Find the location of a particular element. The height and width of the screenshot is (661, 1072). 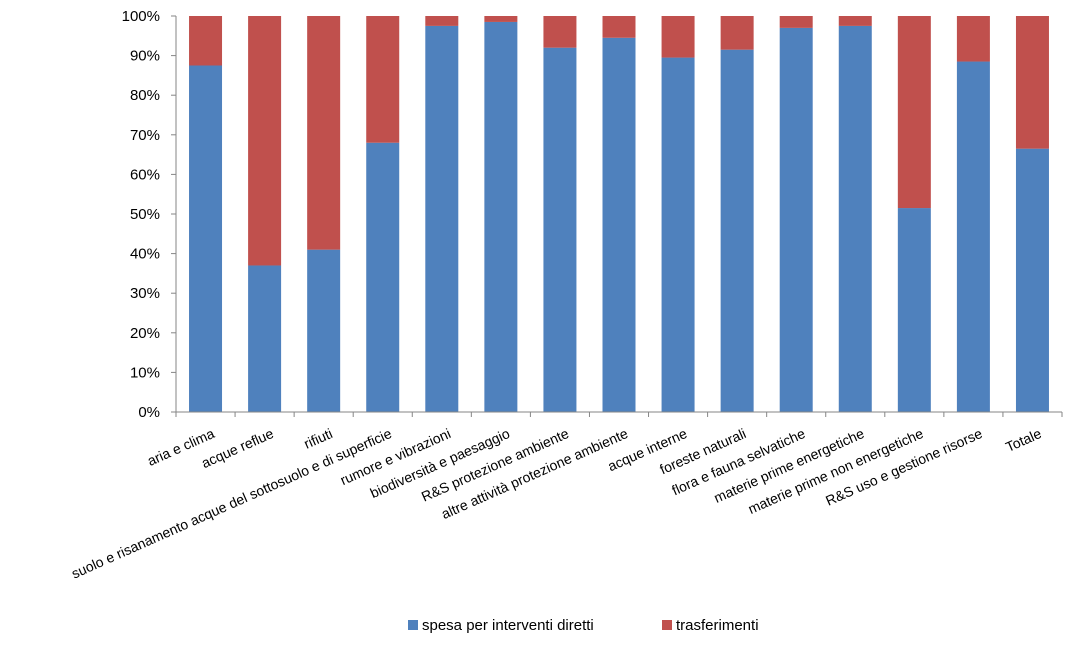

legend-label-transfers: trasferimenti is located at coordinates (717, 625).